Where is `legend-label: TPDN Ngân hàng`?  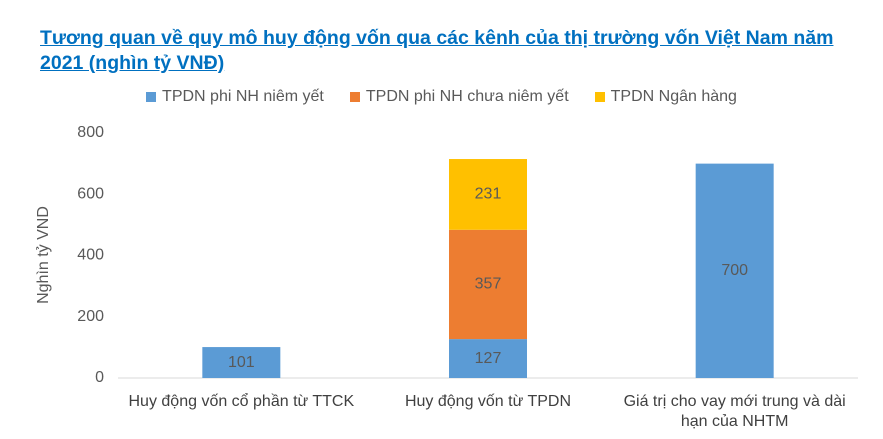
legend-label: TPDN Ngân hàng is located at coordinates (673, 96).